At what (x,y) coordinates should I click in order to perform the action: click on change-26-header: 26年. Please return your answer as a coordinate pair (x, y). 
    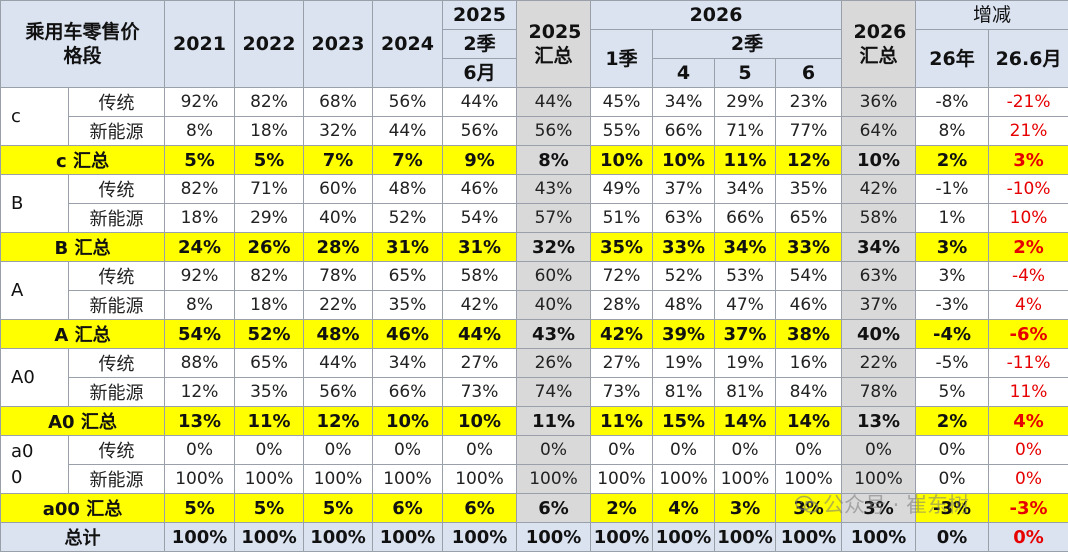
    Looking at the image, I should click on (952, 59).